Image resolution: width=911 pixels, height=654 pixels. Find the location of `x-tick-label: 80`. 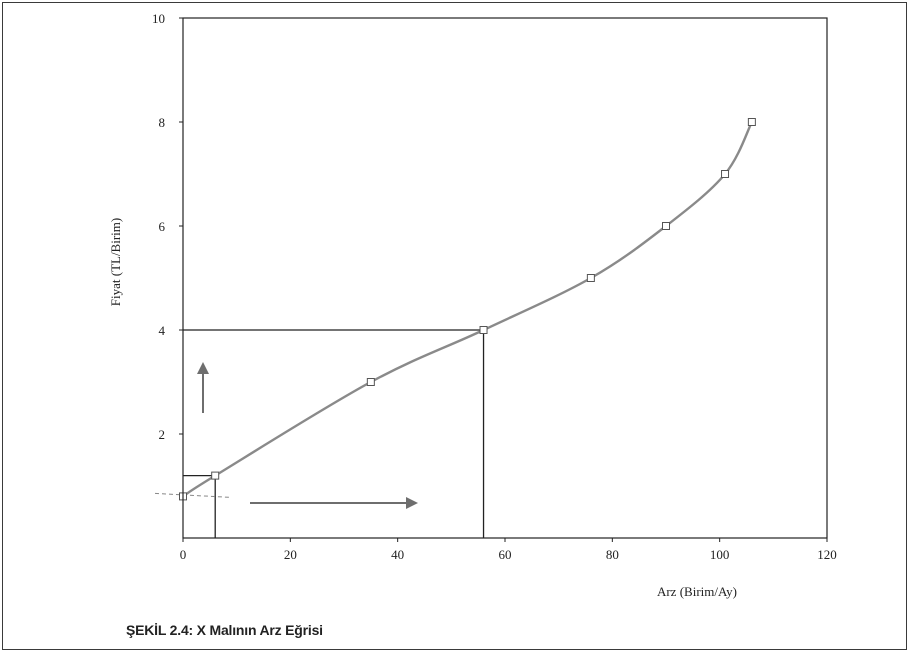

x-tick-label: 80 is located at coordinates (612, 554).